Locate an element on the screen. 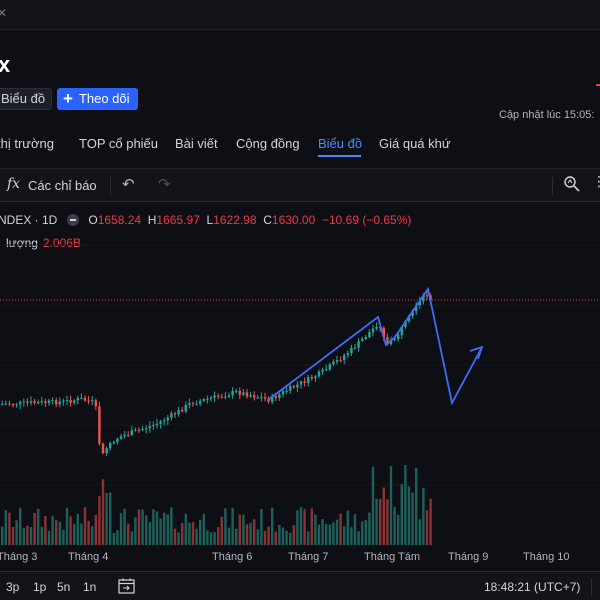  symbol-label: NDEX · 1D is located at coordinates (29, 220).